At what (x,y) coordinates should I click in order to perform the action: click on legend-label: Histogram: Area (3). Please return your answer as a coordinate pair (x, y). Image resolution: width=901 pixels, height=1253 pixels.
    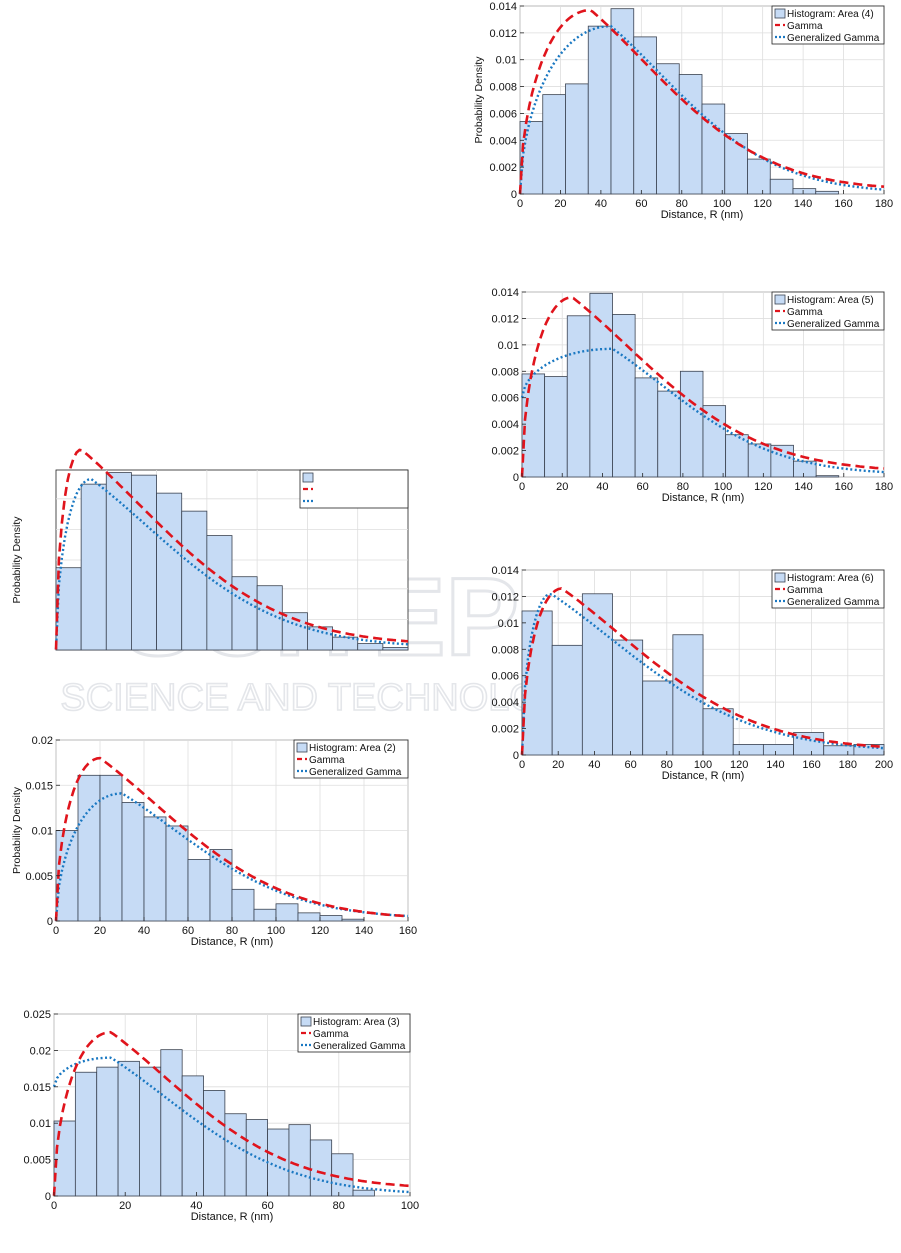
    Looking at the image, I should click on (356, 1022).